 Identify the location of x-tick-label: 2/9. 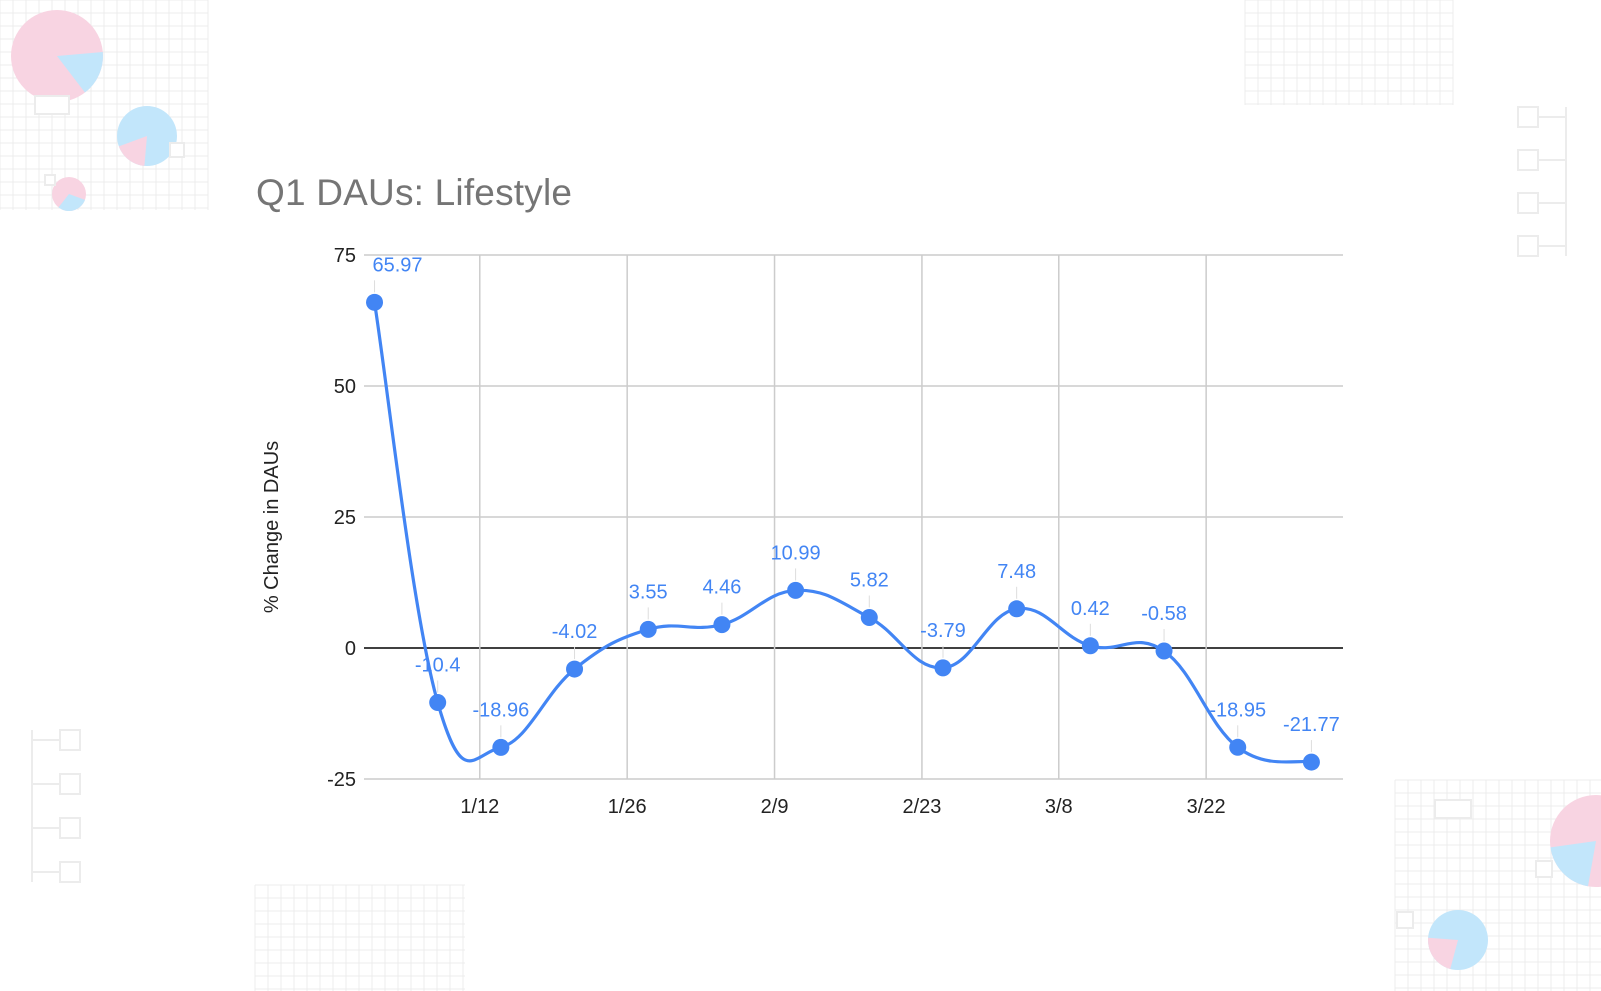
(775, 807).